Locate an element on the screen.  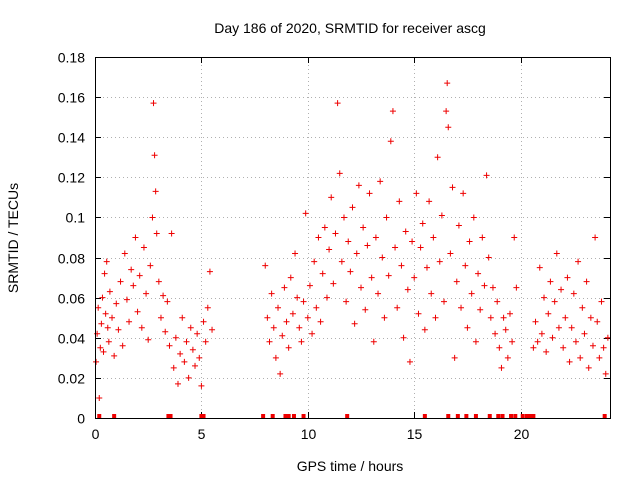
y-tick-label: 0.16 is located at coordinates (71, 98).